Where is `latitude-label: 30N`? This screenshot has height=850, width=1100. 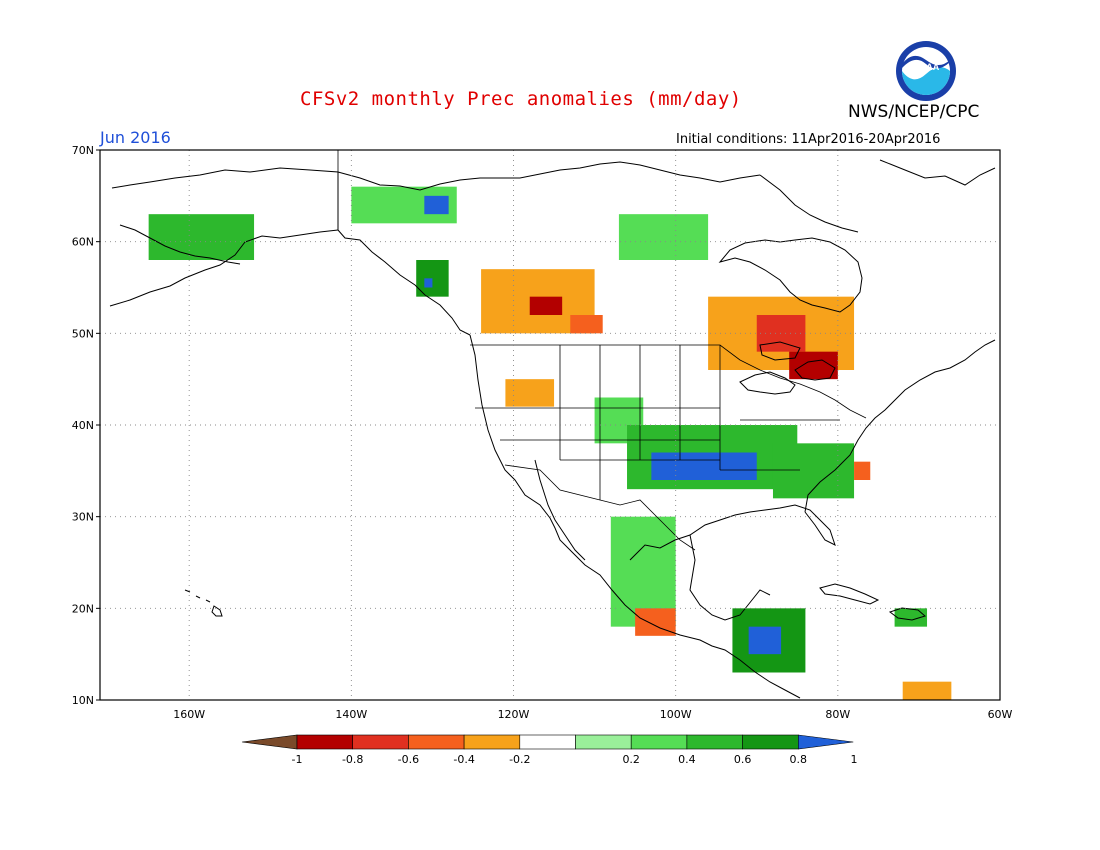
latitude-label: 30N is located at coordinates (83, 517).